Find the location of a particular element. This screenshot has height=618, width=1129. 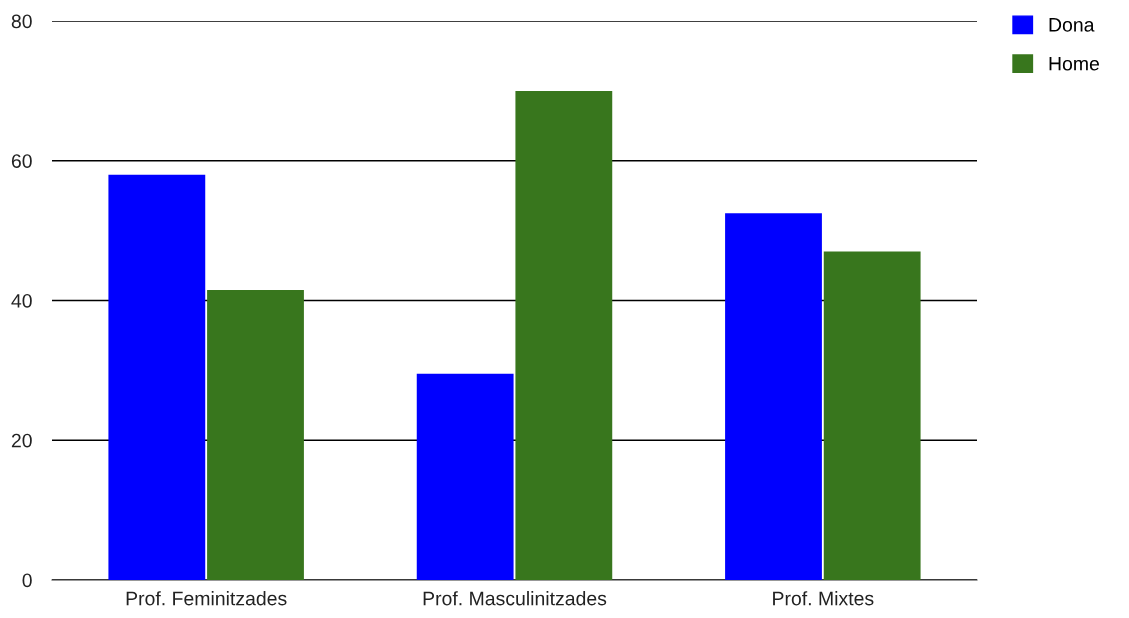

x-tick-label: Prof. Masculinitzades is located at coordinates (515, 598).